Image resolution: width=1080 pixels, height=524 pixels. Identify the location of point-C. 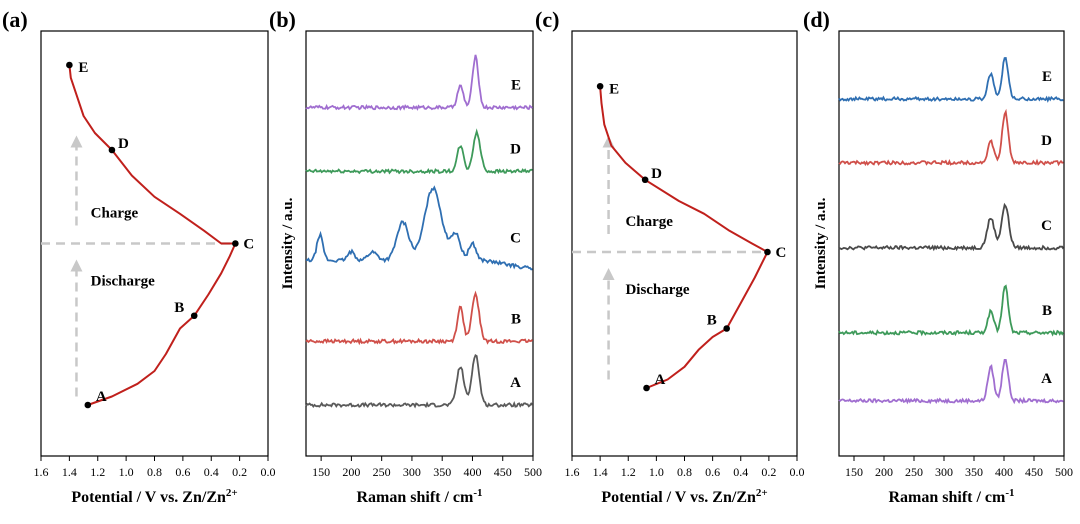
(767, 252).